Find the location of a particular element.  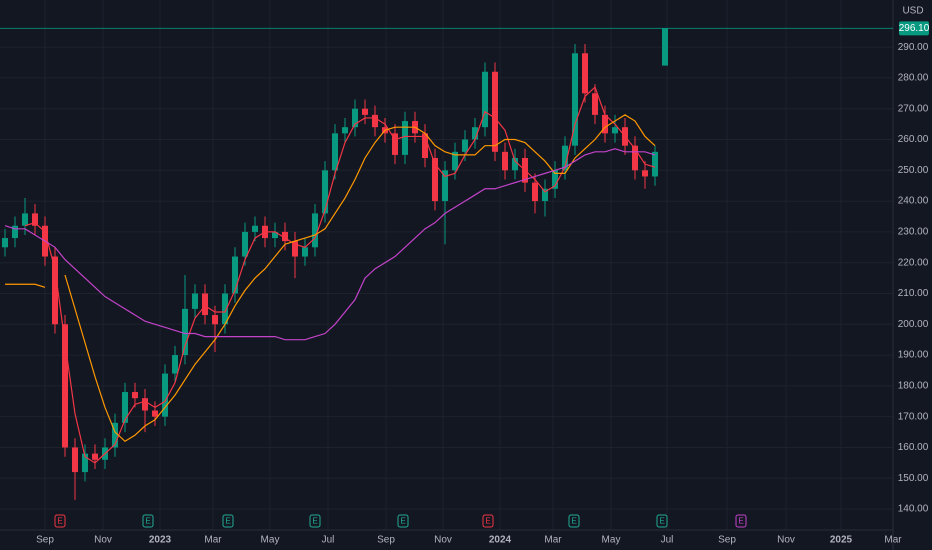

y-tick-label: 160.00 is located at coordinates (913, 447).